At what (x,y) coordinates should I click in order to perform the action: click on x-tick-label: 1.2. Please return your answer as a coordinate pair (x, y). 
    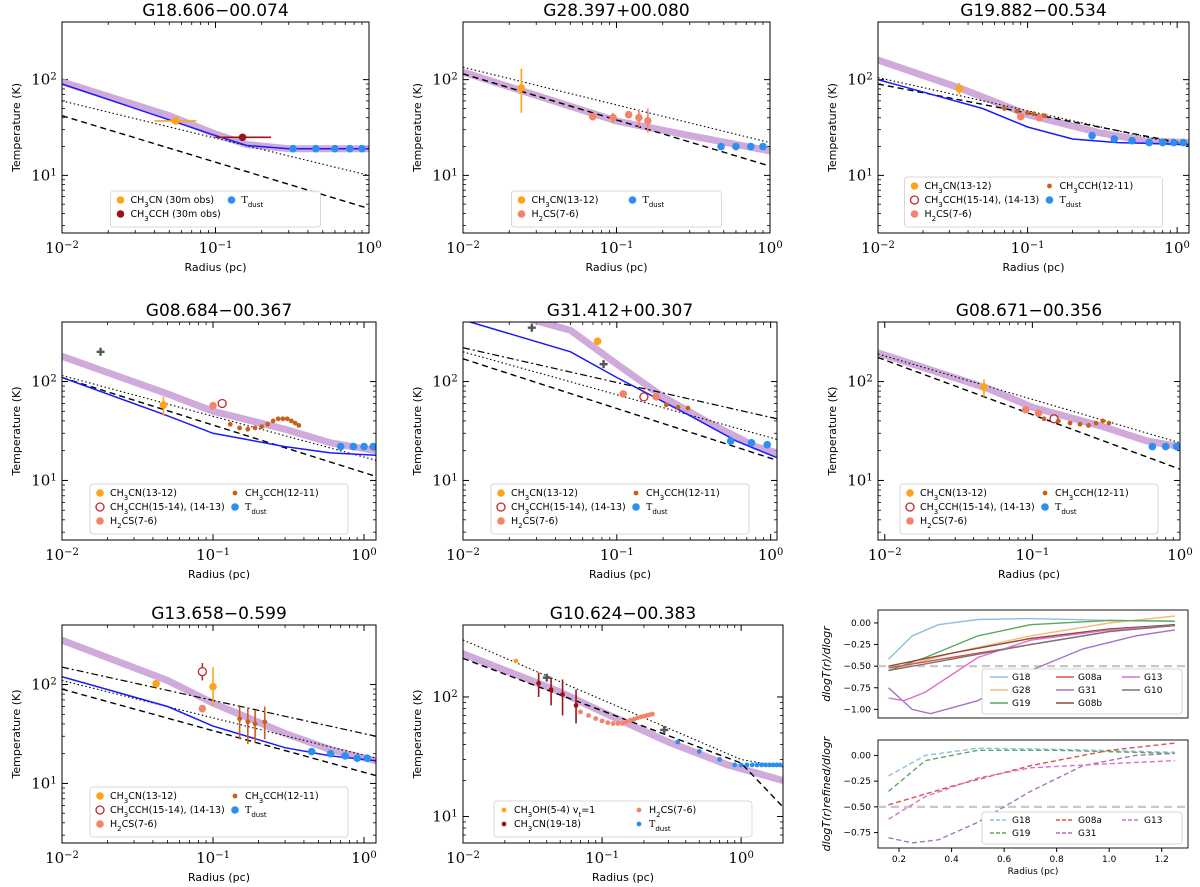
    Looking at the image, I should click on (1162, 860).